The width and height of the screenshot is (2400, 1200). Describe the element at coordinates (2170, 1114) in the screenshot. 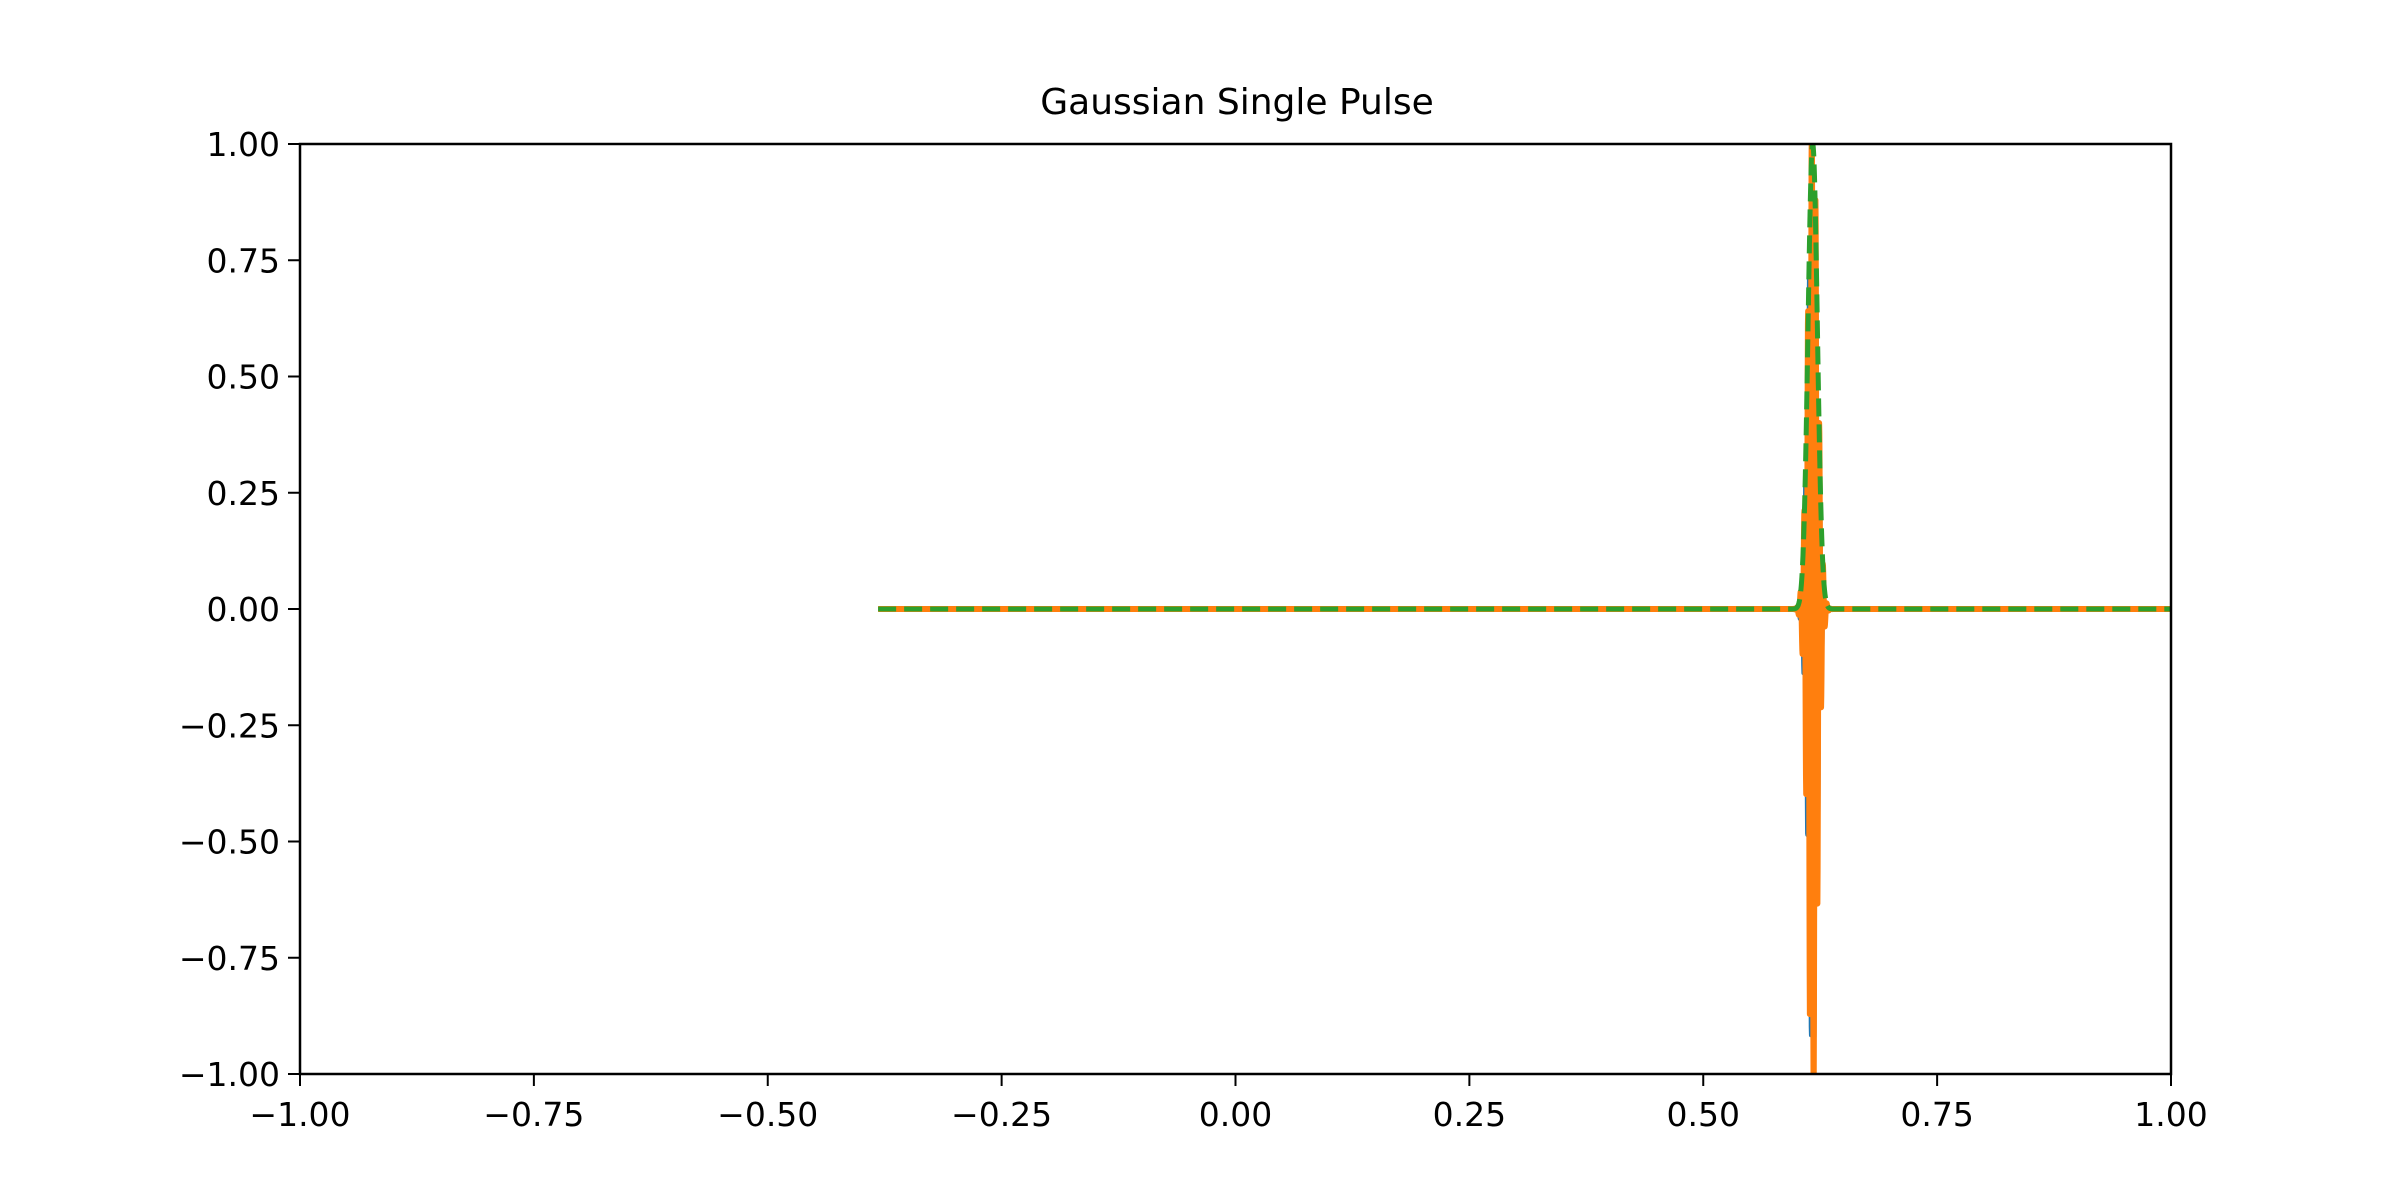

I see `x-tick-label: 1.00` at that location.